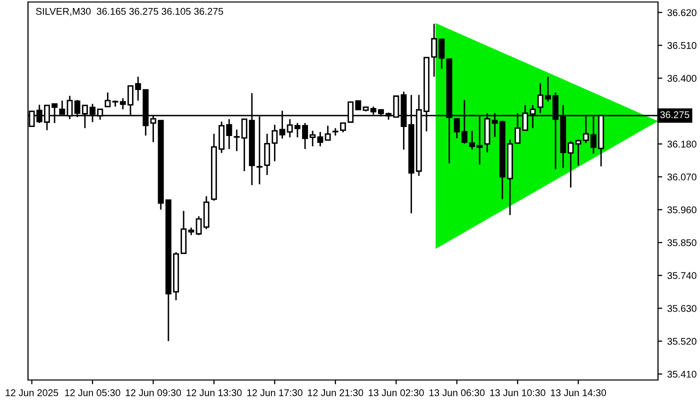 This screenshot has width=700, height=400. Describe the element at coordinates (675, 114) in the screenshot. I see `ref-line-label: 36.275` at that location.